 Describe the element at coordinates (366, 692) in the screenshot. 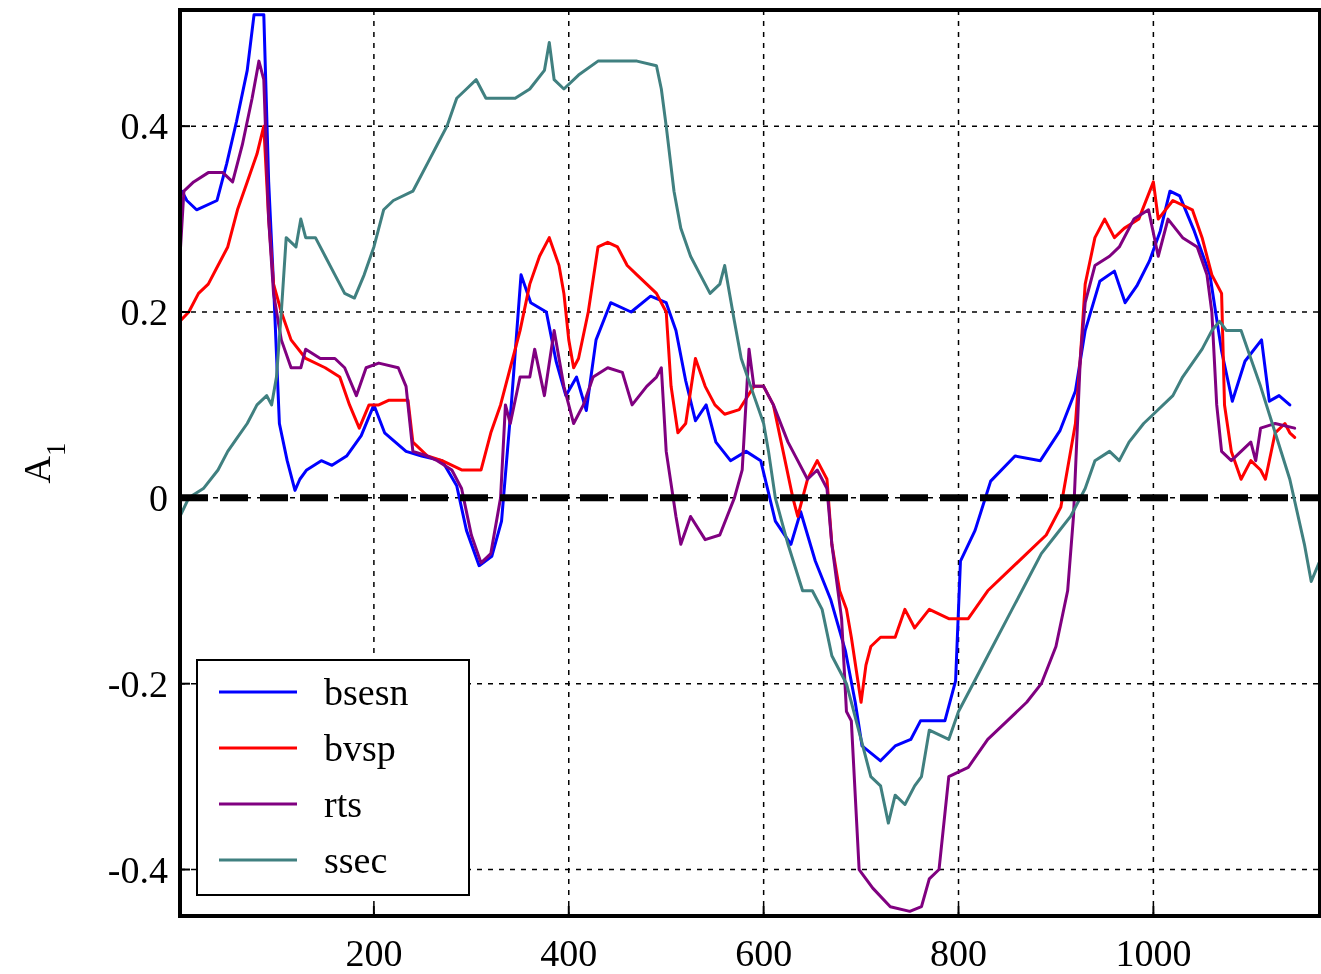

I see `legend-label: bsesn` at that location.